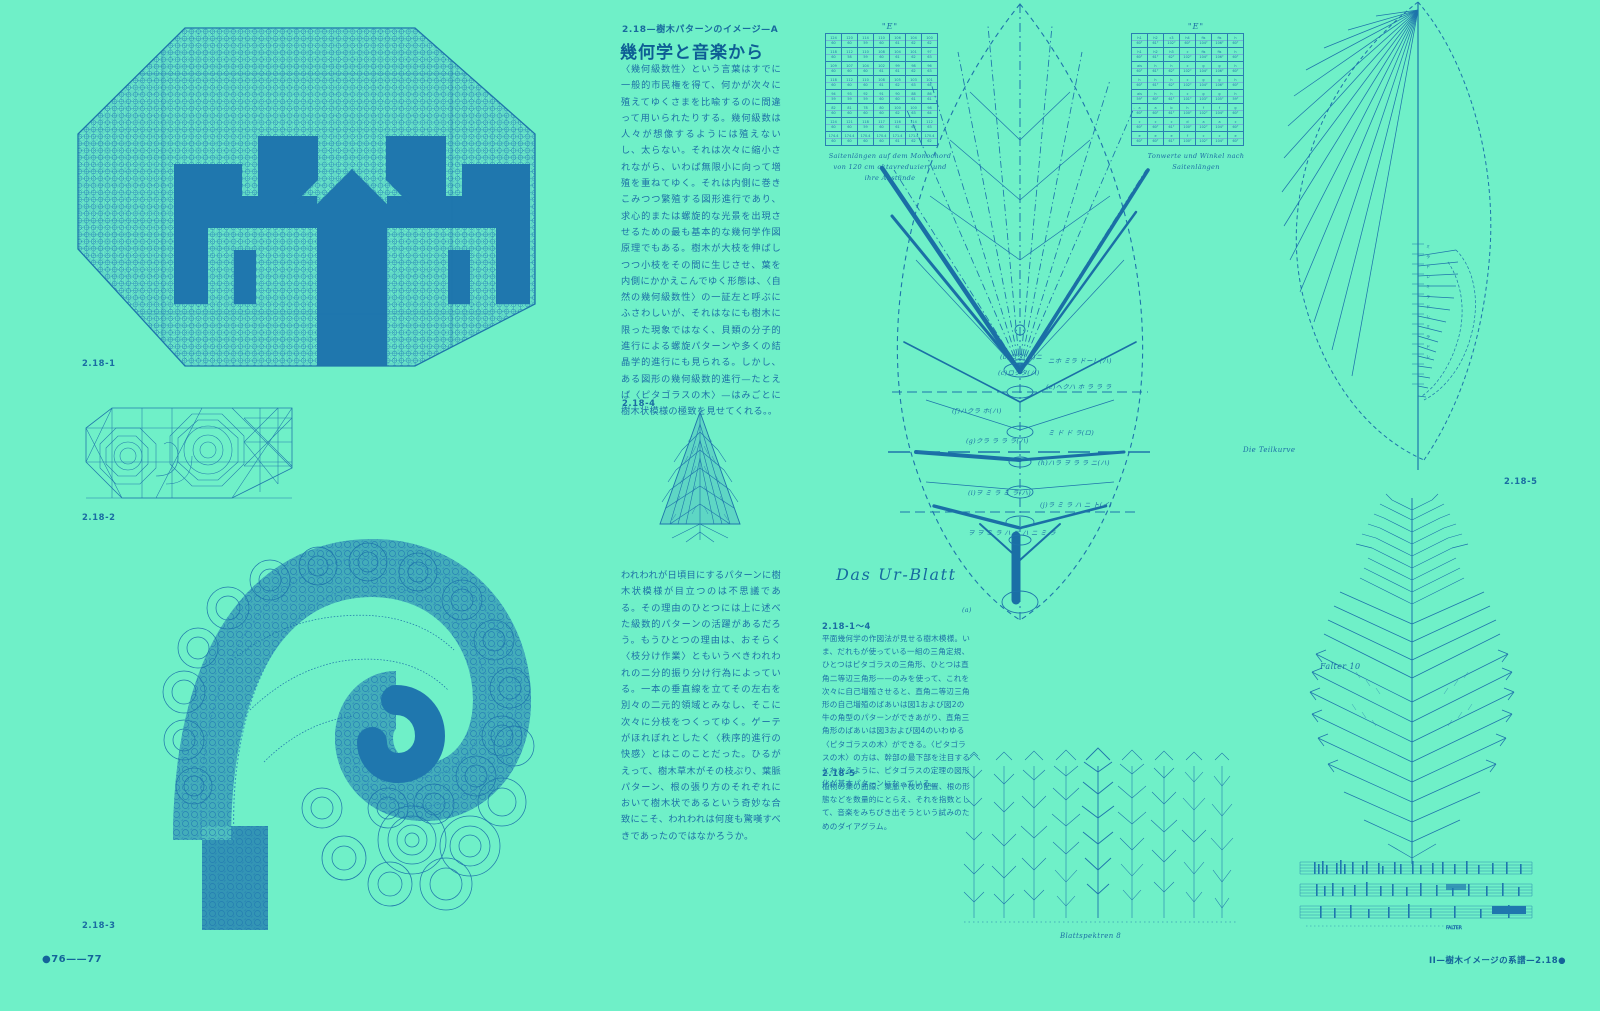  What do you see at coordinates (1021, 357) in the screenshot?
I see `leaf-annotation-1: (b)ロタ(ハ)ニ` at bounding box center [1021, 357].